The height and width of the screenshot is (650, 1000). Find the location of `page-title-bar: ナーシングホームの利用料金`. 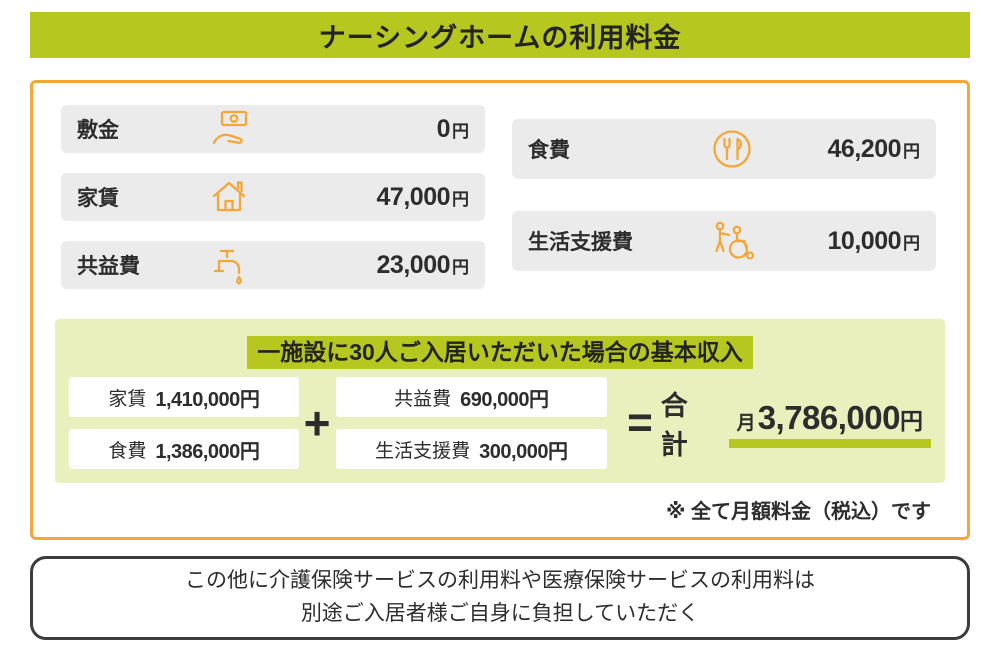

page-title-bar: ナーシングホームの利用料金 is located at coordinates (500, 35).